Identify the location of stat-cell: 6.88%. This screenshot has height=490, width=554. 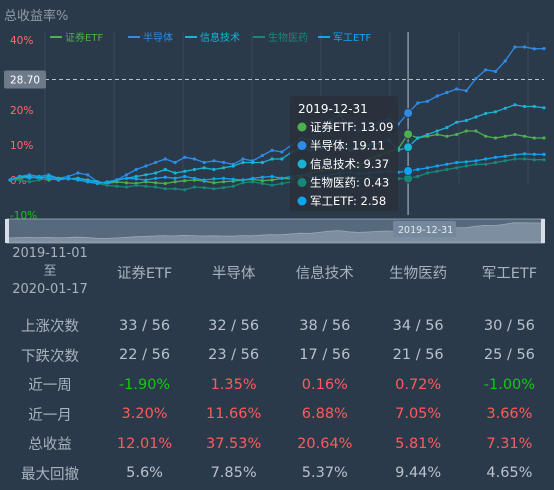
(324, 414).